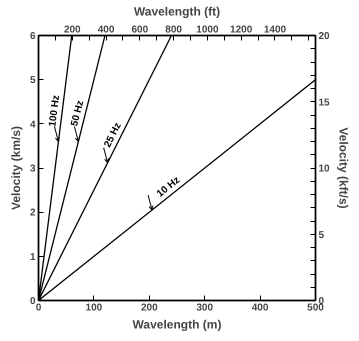 This screenshot has height=341, width=359. Describe the element at coordinates (33, 213) in the screenshot. I see `y-tick-label: 2` at that location.